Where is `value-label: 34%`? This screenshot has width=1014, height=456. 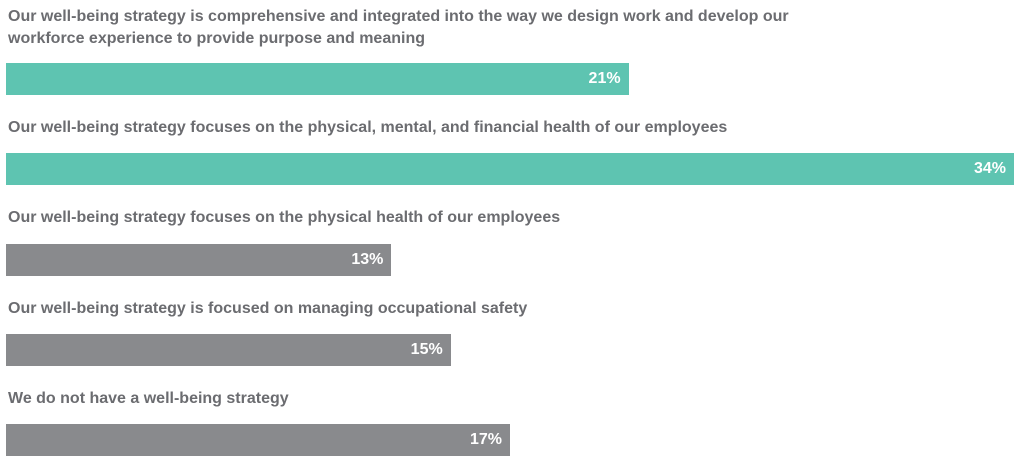
value-label: 34% is located at coordinates (989, 168).